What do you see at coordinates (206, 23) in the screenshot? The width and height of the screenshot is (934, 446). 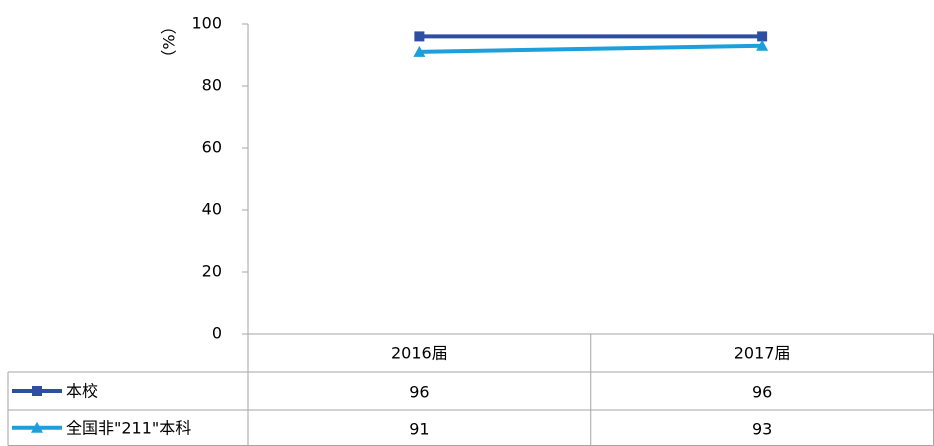 I see `y-tick-label: 100` at bounding box center [206, 23].